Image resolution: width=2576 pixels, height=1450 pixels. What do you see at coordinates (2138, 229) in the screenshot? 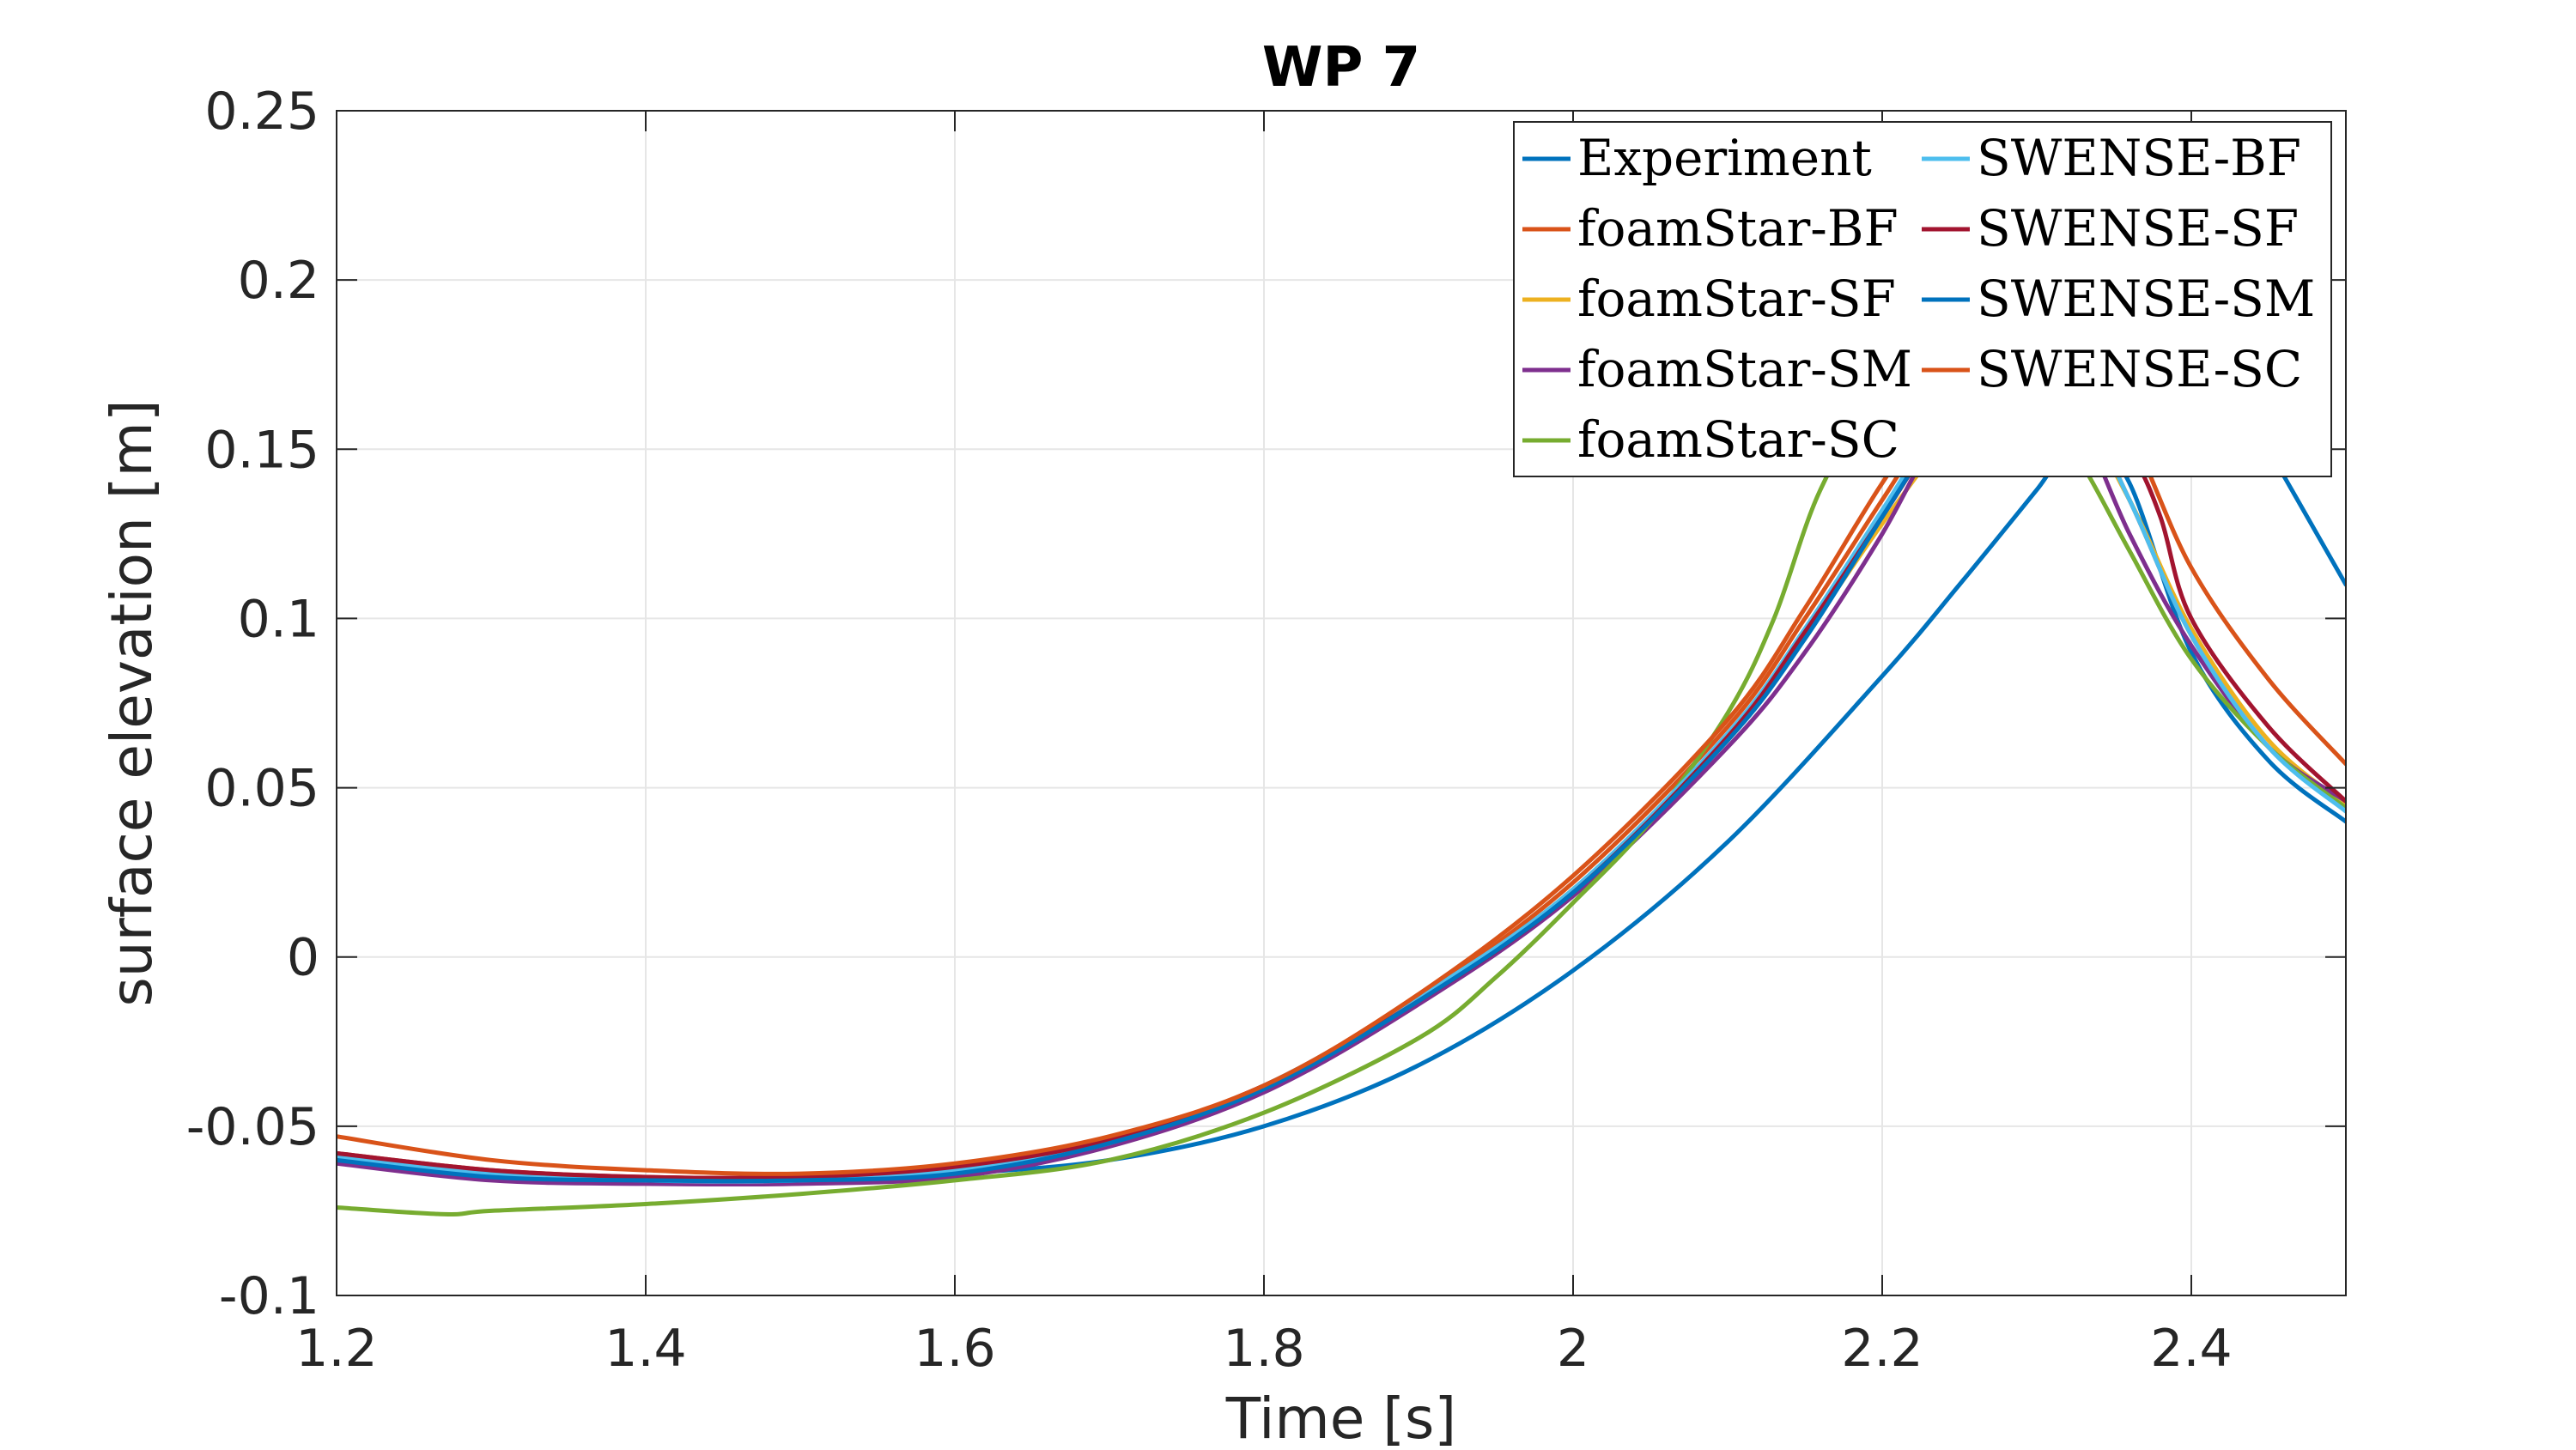
I see `legend-label: SWENSE-SF` at bounding box center [2138, 229].